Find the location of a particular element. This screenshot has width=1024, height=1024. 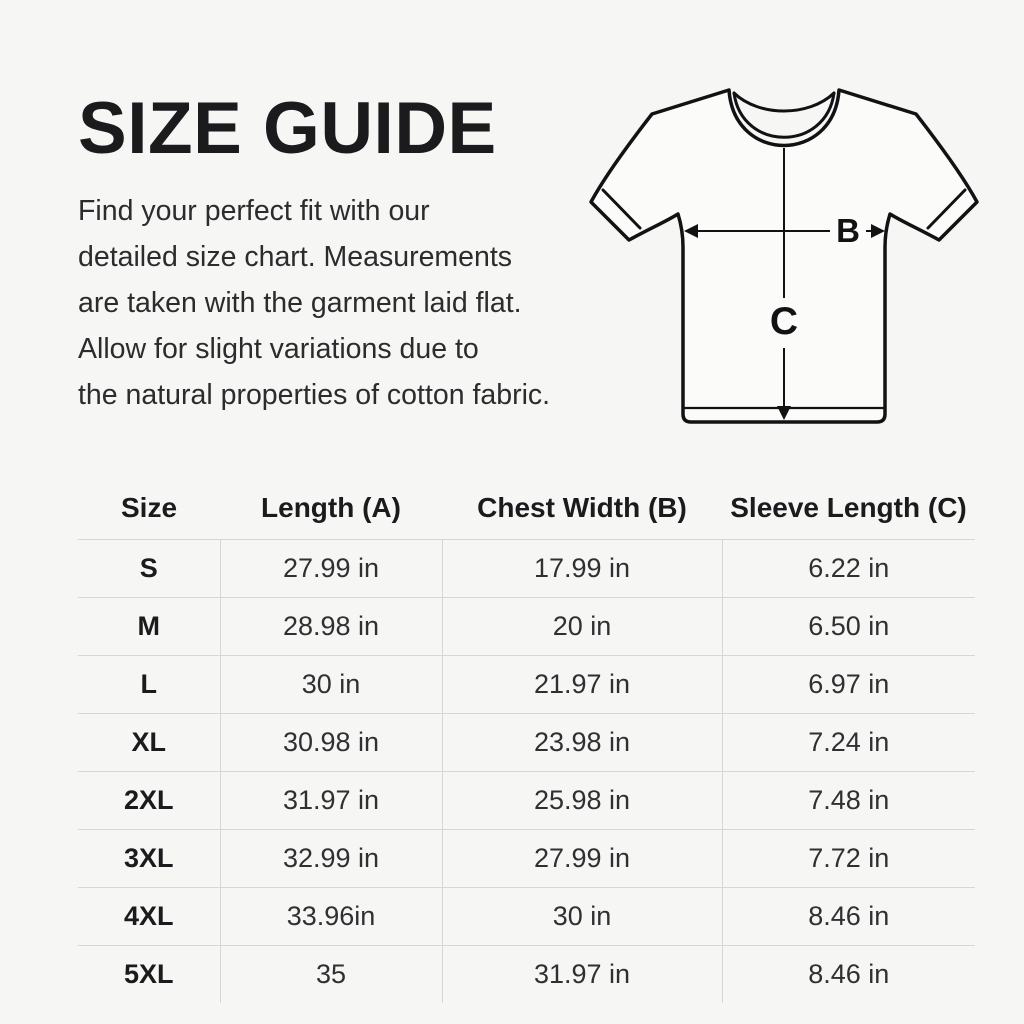

left-cuff-icon is located at coordinates (621, 209).